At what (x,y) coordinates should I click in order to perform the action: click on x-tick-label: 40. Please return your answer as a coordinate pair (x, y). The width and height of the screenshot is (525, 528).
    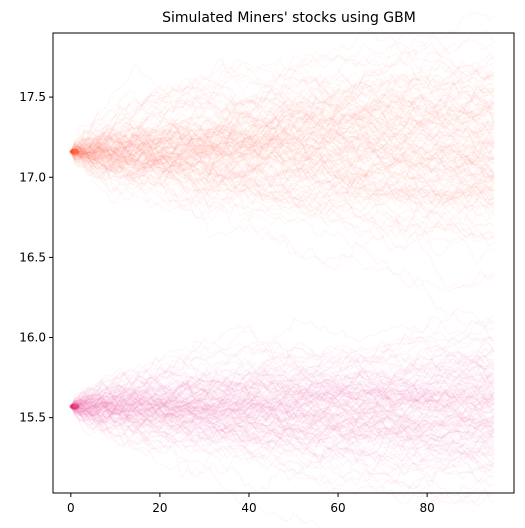
    Looking at the image, I should click on (248, 508).